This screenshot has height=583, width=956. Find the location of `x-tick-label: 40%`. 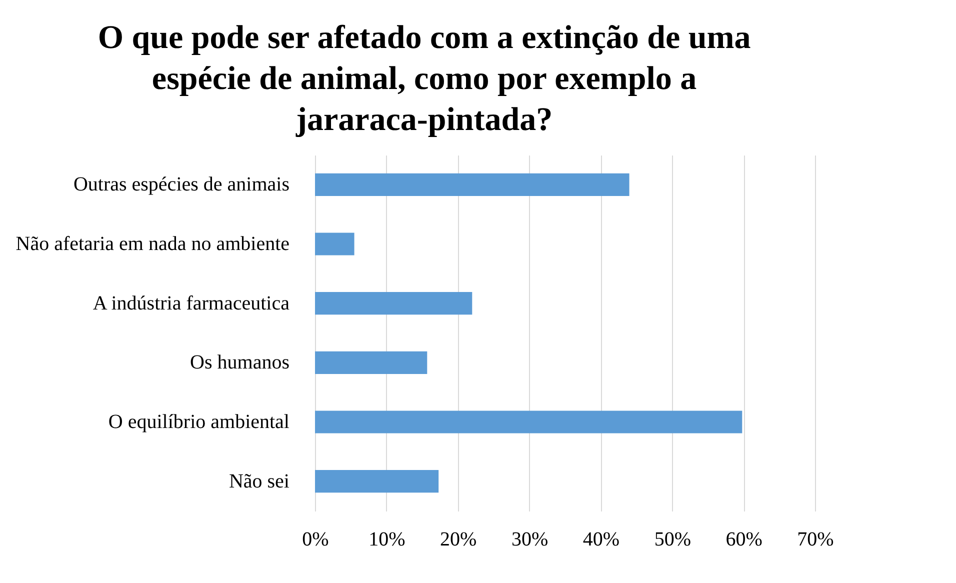

x-tick-label: 40% is located at coordinates (601, 539).